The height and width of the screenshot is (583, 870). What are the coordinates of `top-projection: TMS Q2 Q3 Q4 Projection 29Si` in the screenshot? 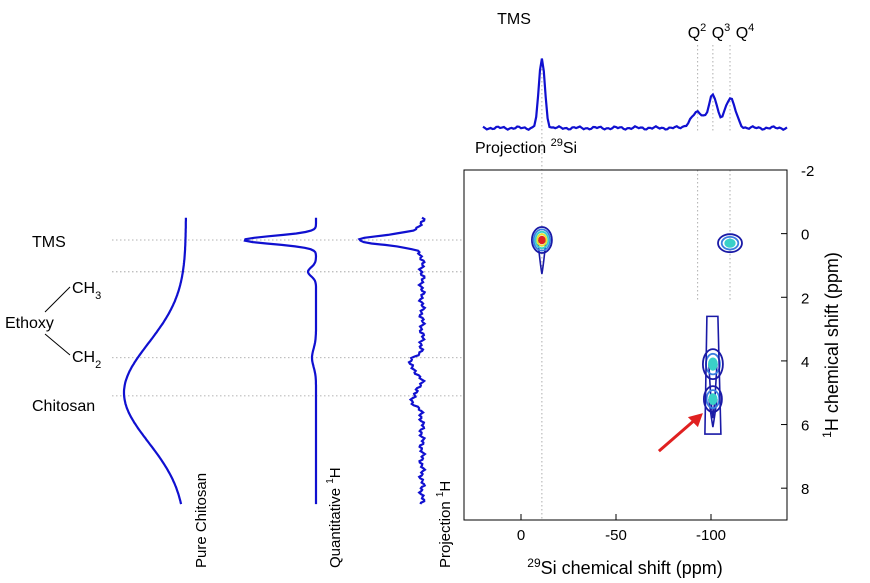 It's located at (631, 84).